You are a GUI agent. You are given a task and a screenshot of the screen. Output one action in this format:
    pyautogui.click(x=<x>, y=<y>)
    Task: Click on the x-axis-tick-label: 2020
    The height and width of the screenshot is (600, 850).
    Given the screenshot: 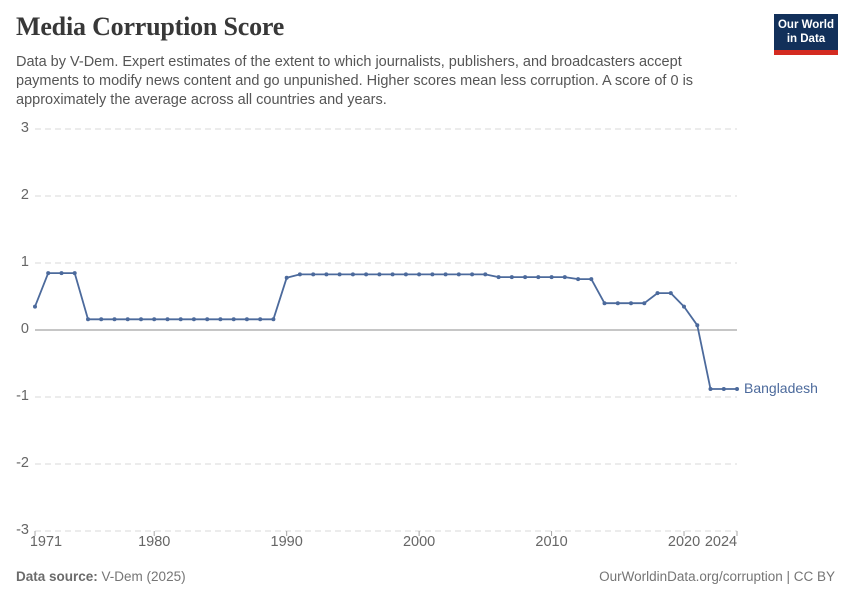 What is the action you would take?
    pyautogui.click(x=684, y=542)
    